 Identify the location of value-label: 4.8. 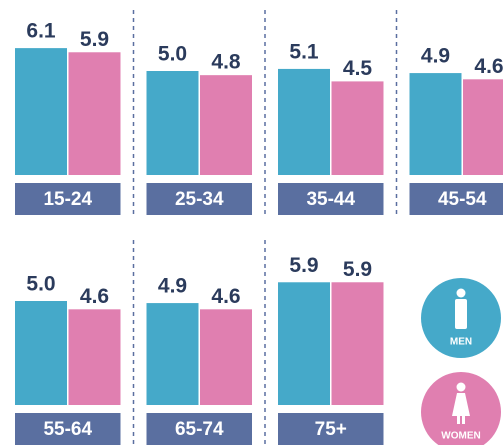
(226, 62).